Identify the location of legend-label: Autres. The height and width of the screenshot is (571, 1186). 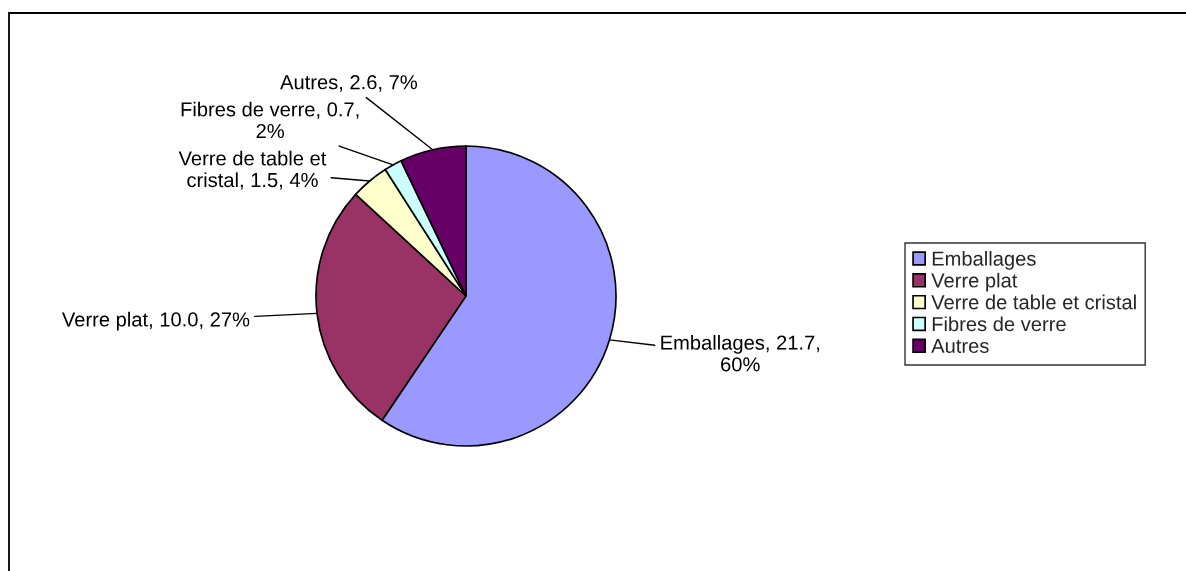
(960, 345).